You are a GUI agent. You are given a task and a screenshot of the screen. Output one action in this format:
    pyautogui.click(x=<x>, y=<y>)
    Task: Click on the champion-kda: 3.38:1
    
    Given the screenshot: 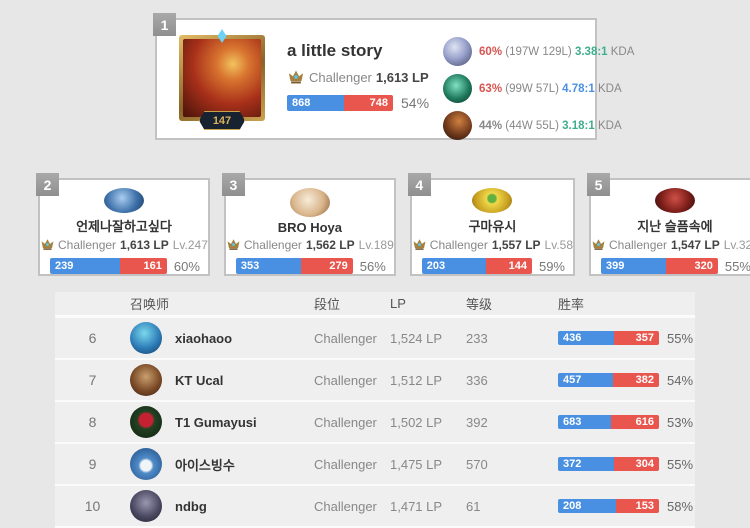 What is the action you would take?
    pyautogui.click(x=591, y=51)
    